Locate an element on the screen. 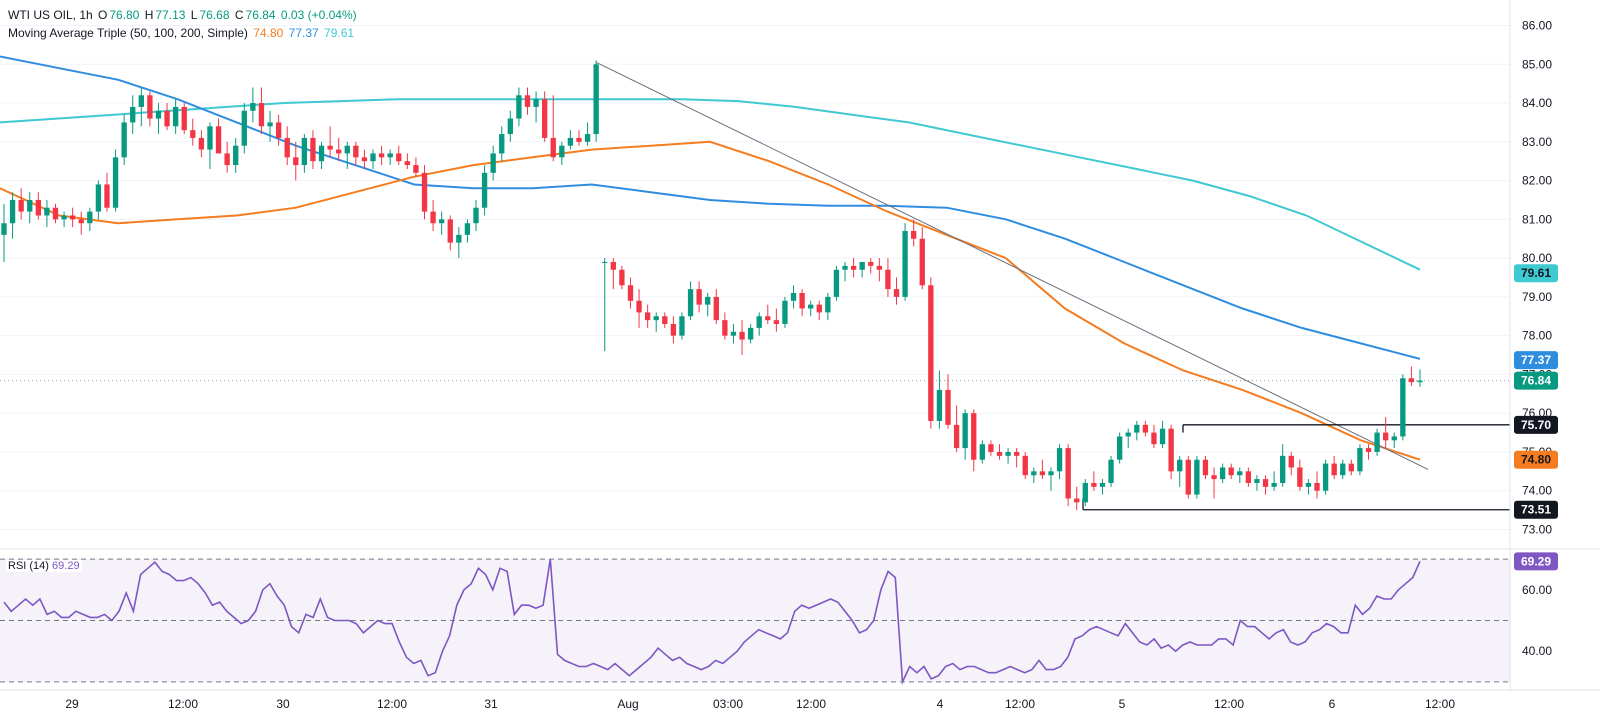 This screenshot has width=1600, height=717. price-tag-ma100-bg is located at coordinates (1536, 360).